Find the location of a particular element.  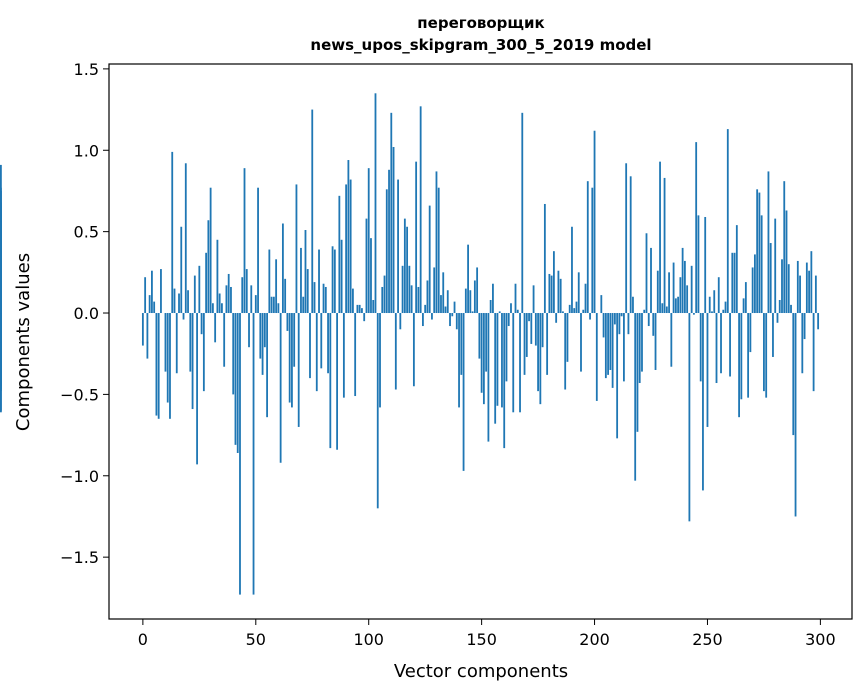

bar-undefined is located at coordinates (1, 300).